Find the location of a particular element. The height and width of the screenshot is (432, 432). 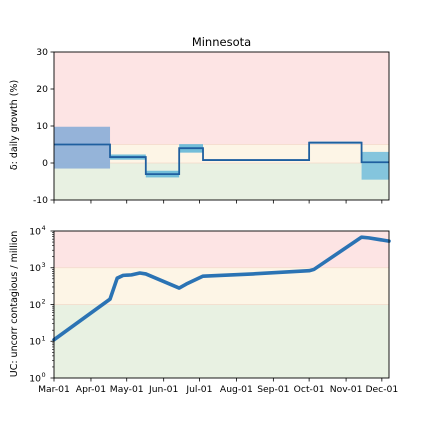

bottom-y-tick-label-1: 10 is located at coordinates (35, 342).